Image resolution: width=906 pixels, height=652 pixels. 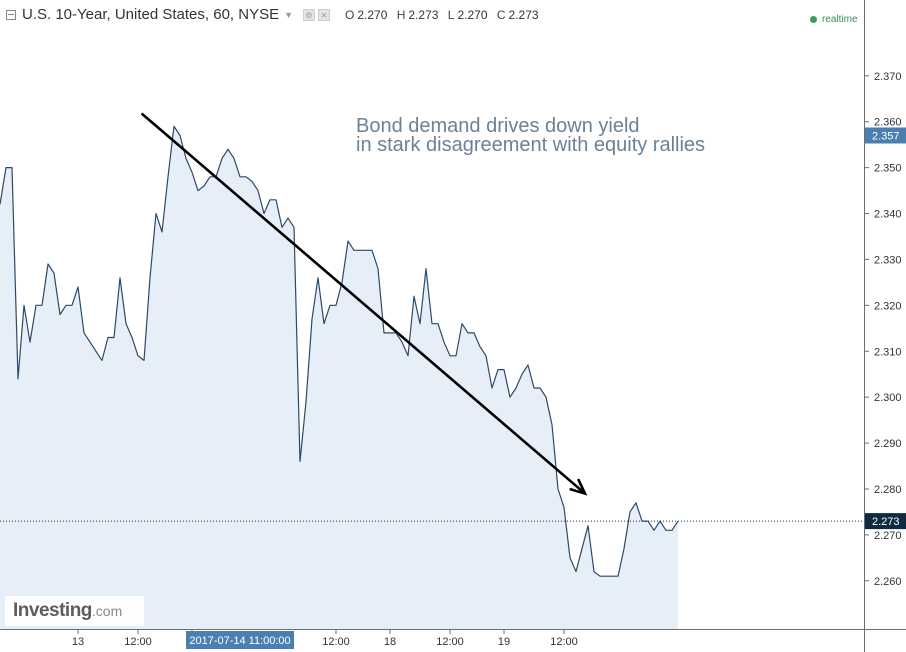 What do you see at coordinates (107, 611) in the screenshot?
I see `logo-tld: .com` at bounding box center [107, 611].